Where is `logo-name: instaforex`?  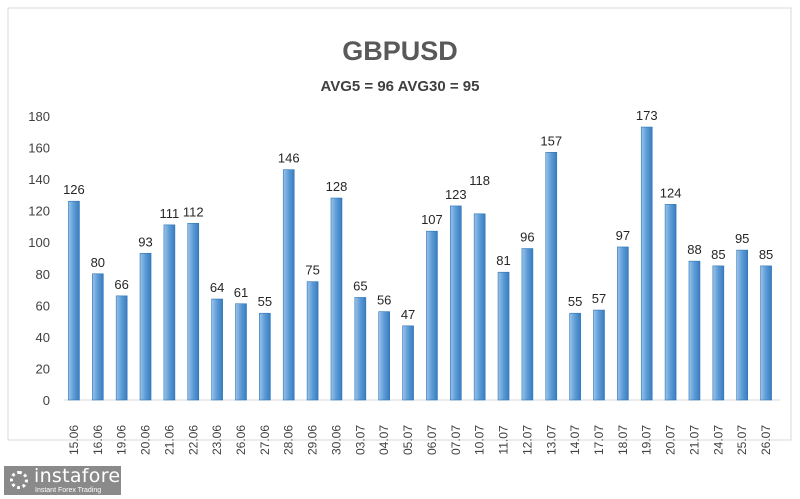 logo-name: instaforex is located at coordinates (83, 476).